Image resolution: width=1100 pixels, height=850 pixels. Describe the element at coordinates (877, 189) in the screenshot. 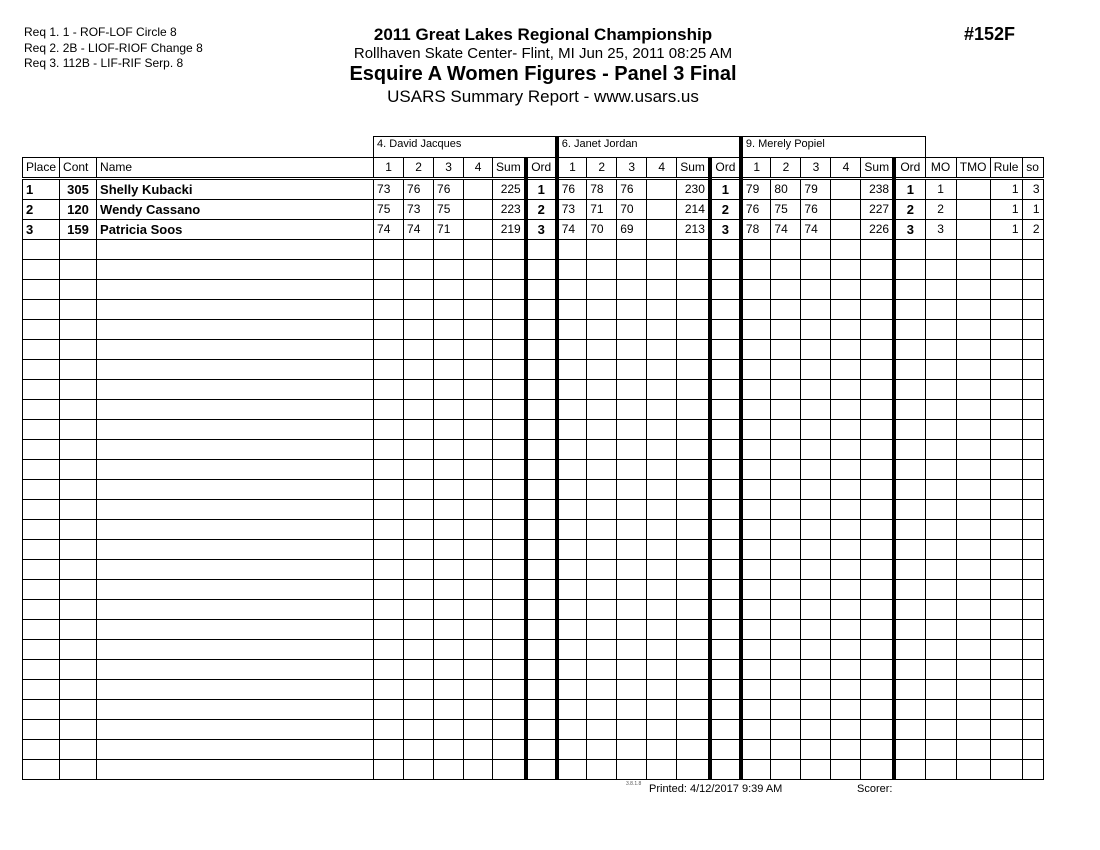

I see `sum-cell: 238` at that location.